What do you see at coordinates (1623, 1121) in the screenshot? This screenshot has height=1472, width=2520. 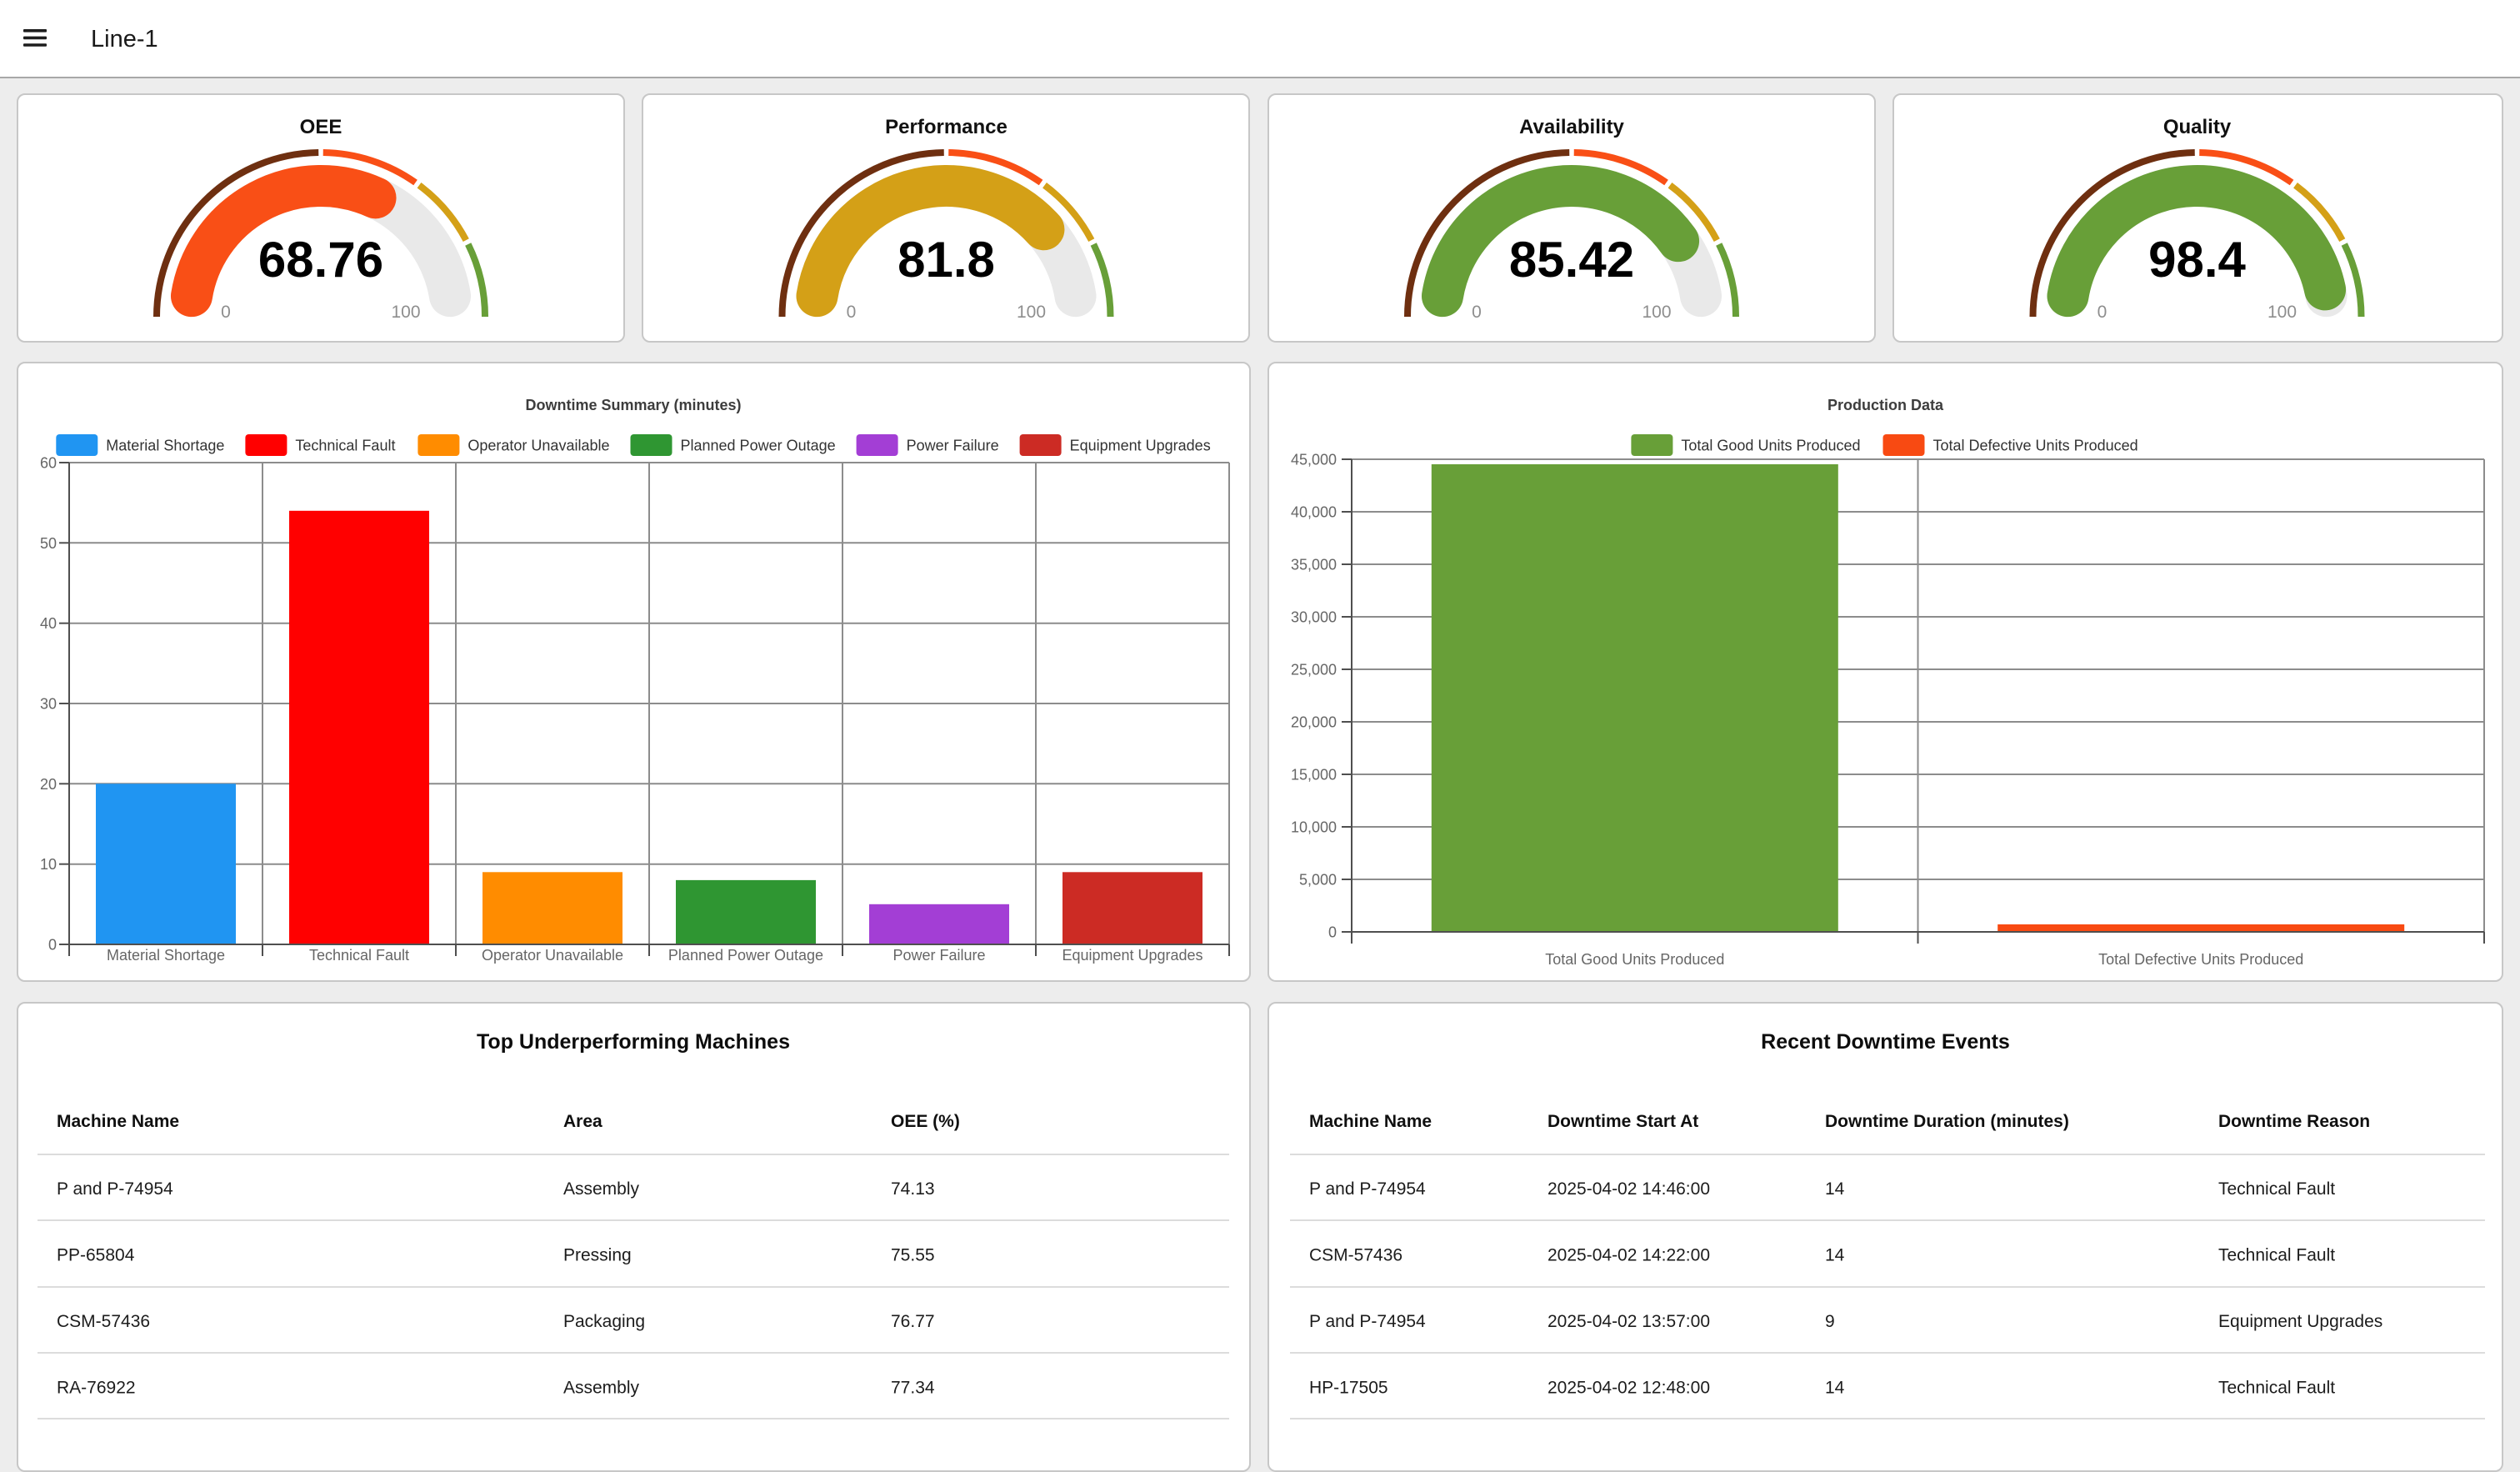 I see `svg-text: Downtime Start At` at bounding box center [1623, 1121].